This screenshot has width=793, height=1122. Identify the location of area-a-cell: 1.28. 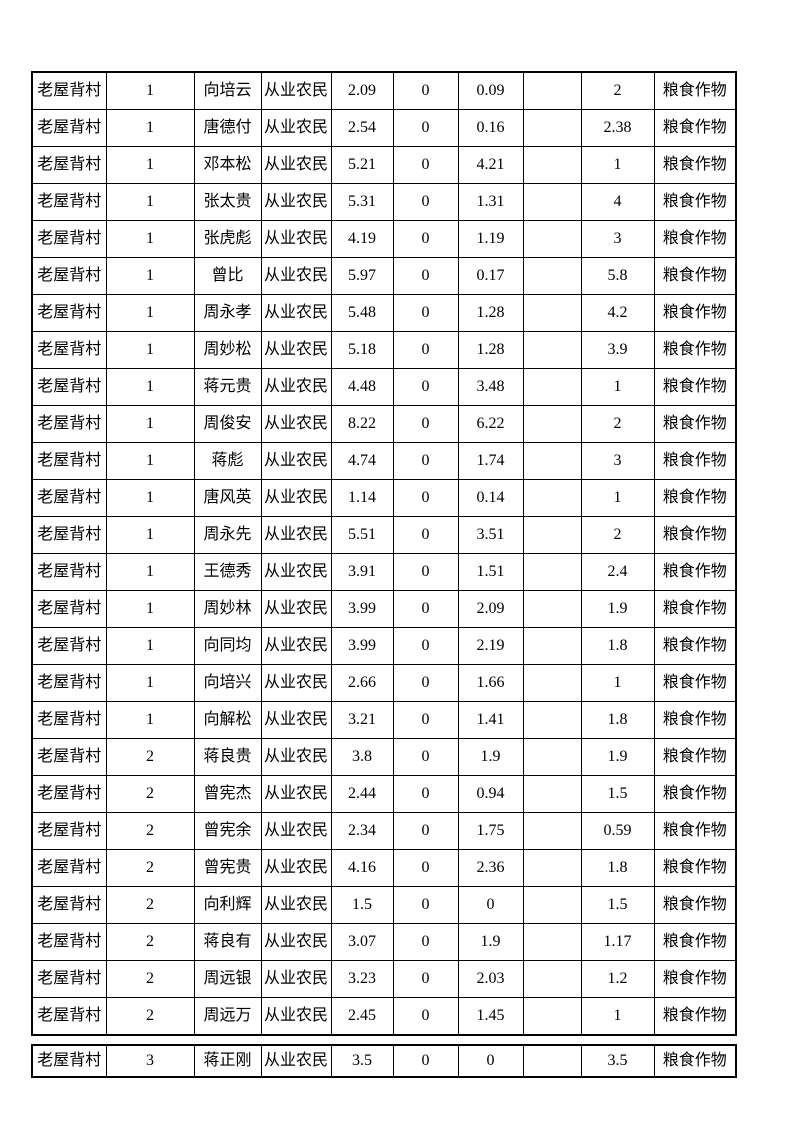
(490, 350).